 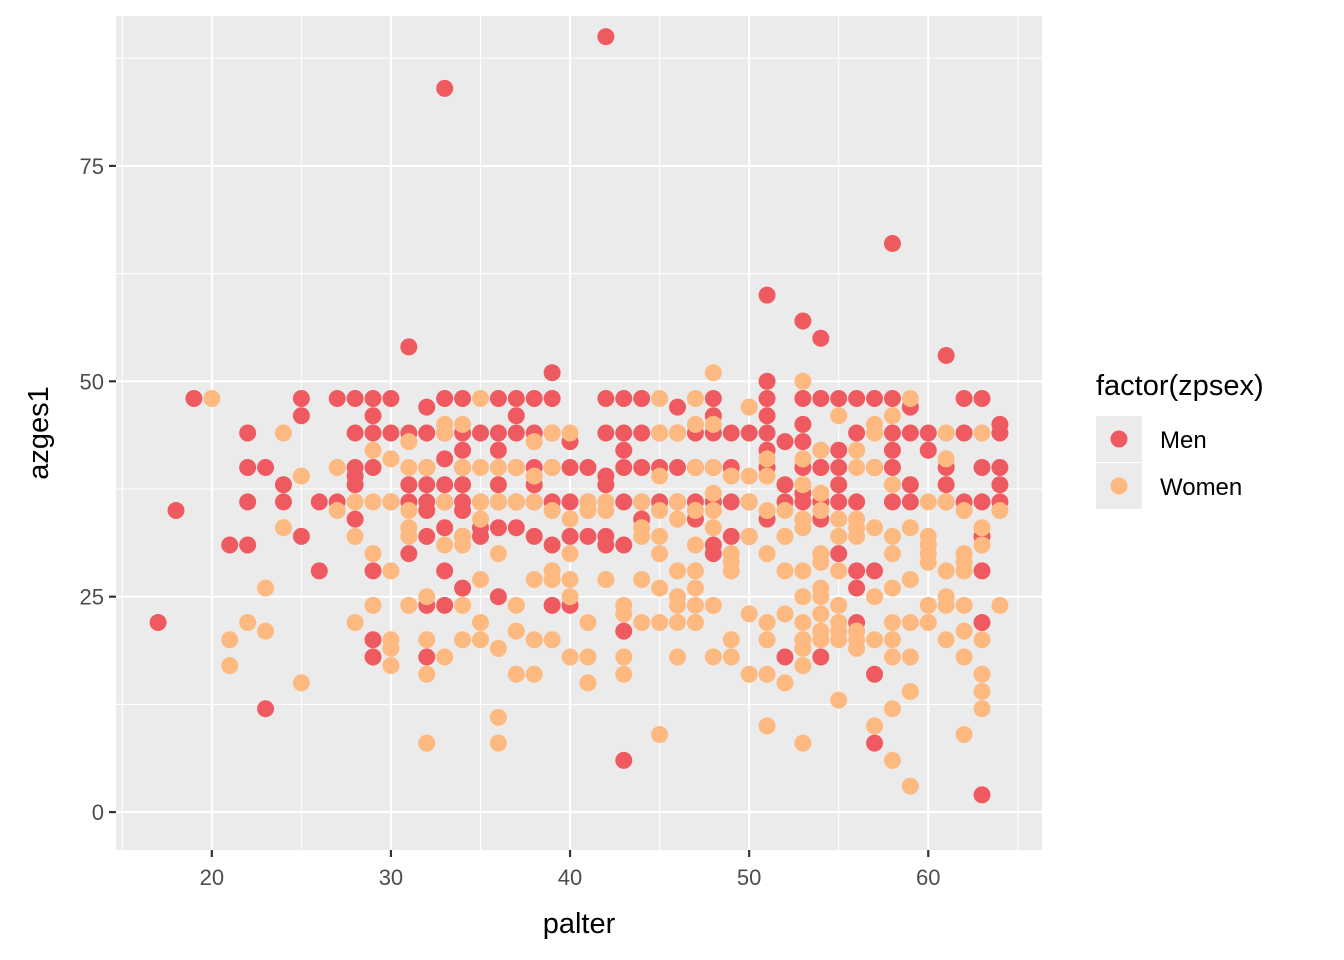 I want to click on x-tick-label: 30, so click(x=391, y=877).